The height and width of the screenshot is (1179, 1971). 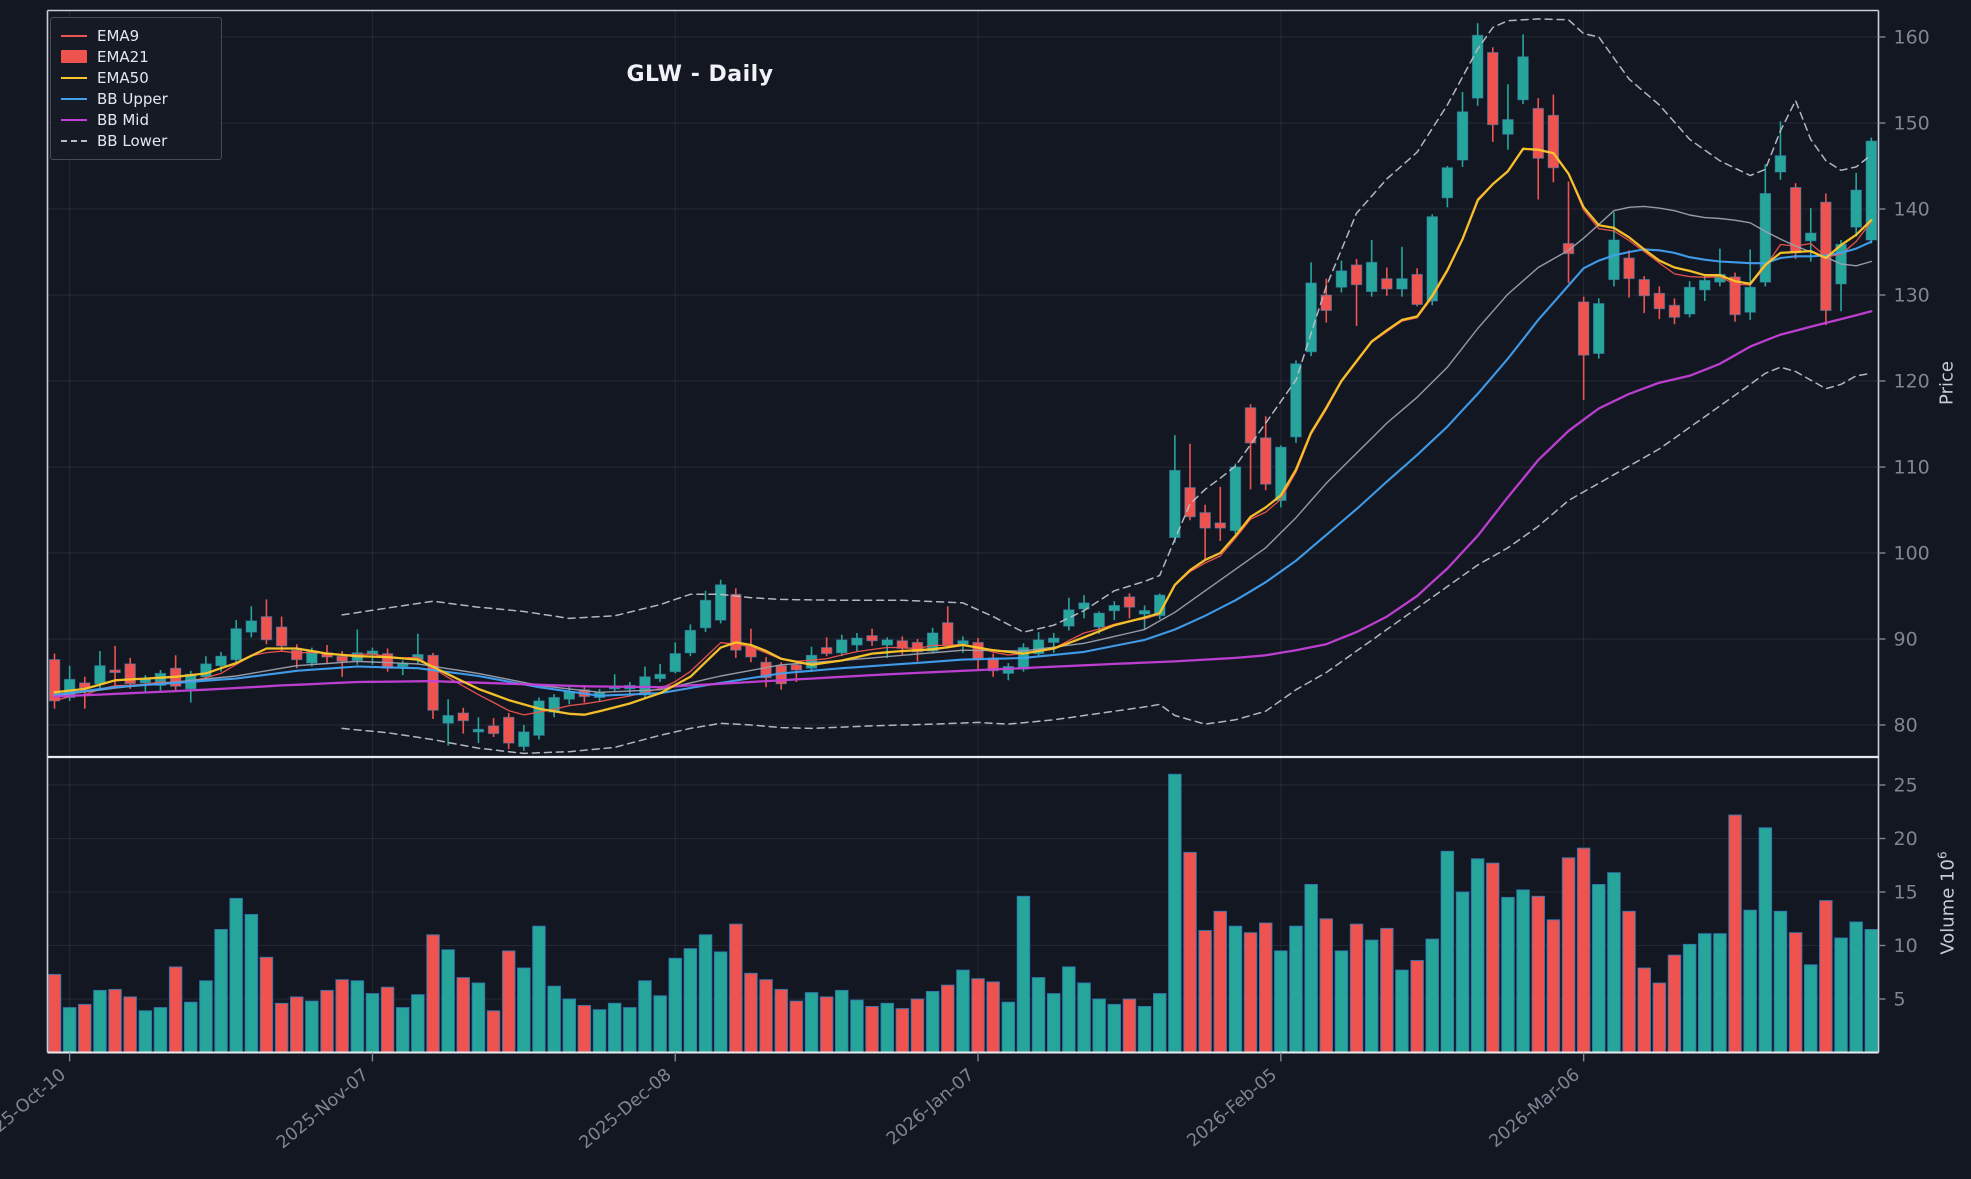 I want to click on svg-text: 5, so click(x=1900, y=1000).